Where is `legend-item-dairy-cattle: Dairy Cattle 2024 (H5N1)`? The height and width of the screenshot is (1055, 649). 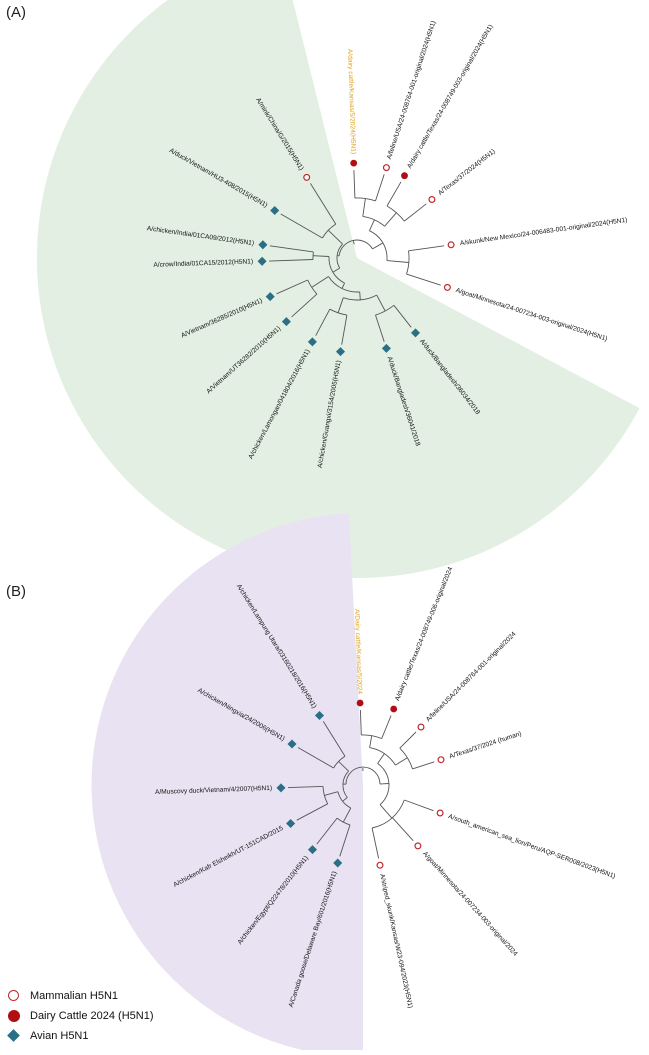
legend-item-dairy-cattle: Dairy Cattle 2024 (H5N1) is located at coordinates (80, 1016).